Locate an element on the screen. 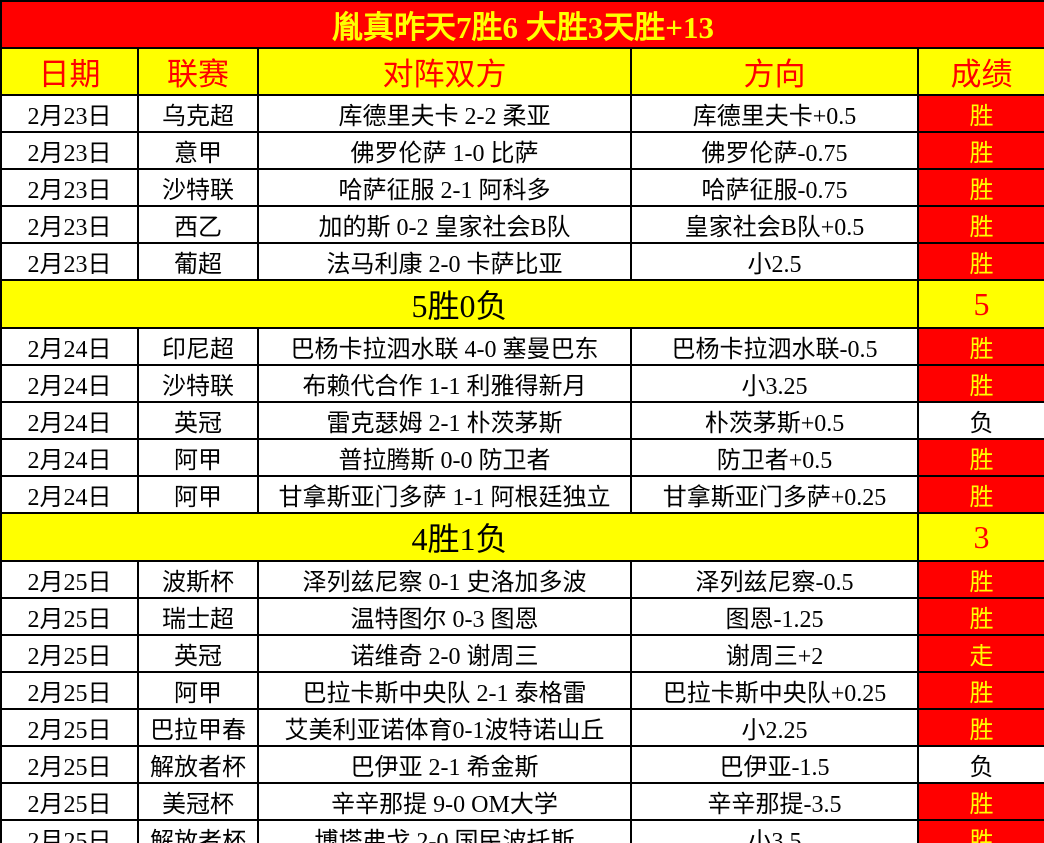  match-cell: 佛罗伦萨 1-0 比萨 is located at coordinates (444, 150).